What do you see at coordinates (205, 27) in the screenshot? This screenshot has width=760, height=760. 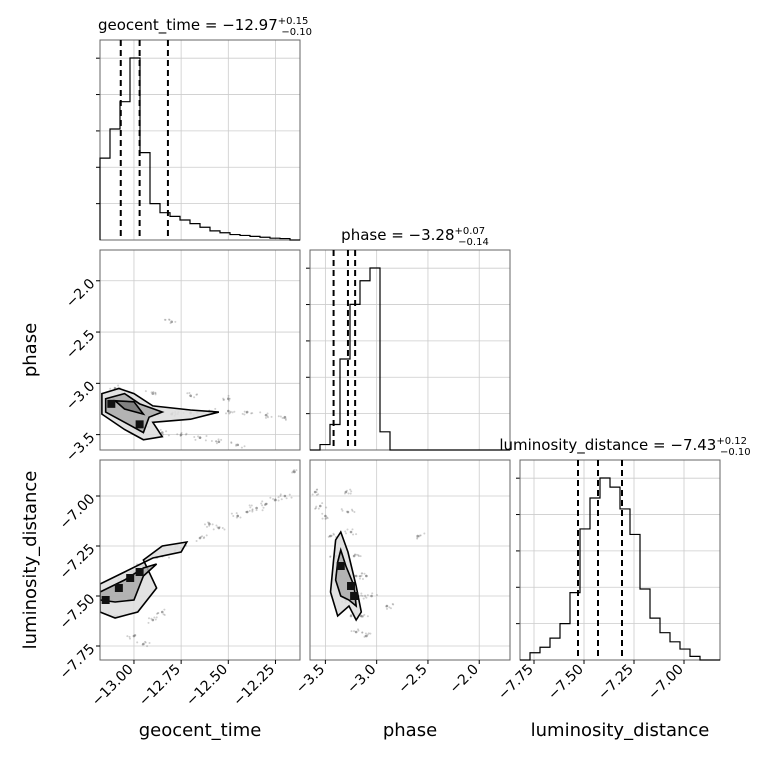 I see `panel-title: geocent_time = −12.97+0.15 −0.10` at bounding box center [205, 27].